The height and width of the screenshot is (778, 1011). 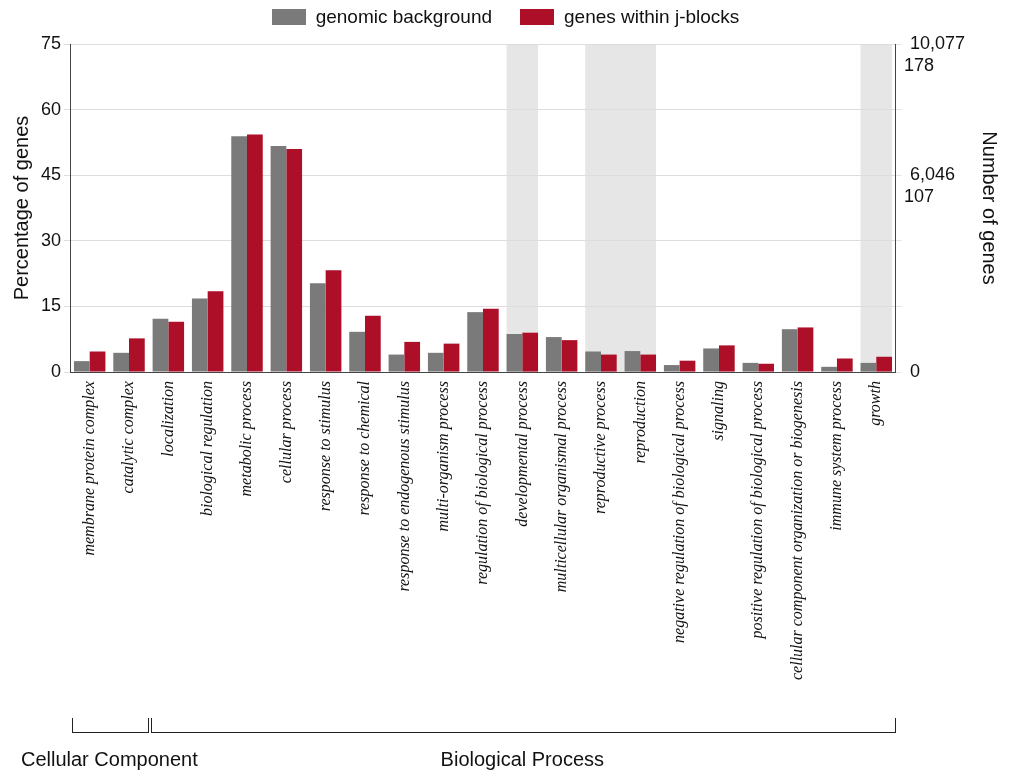 What do you see at coordinates (757, 510) in the screenshot?
I see `x-tick-label: positive regulation of biological process` at bounding box center [757, 510].